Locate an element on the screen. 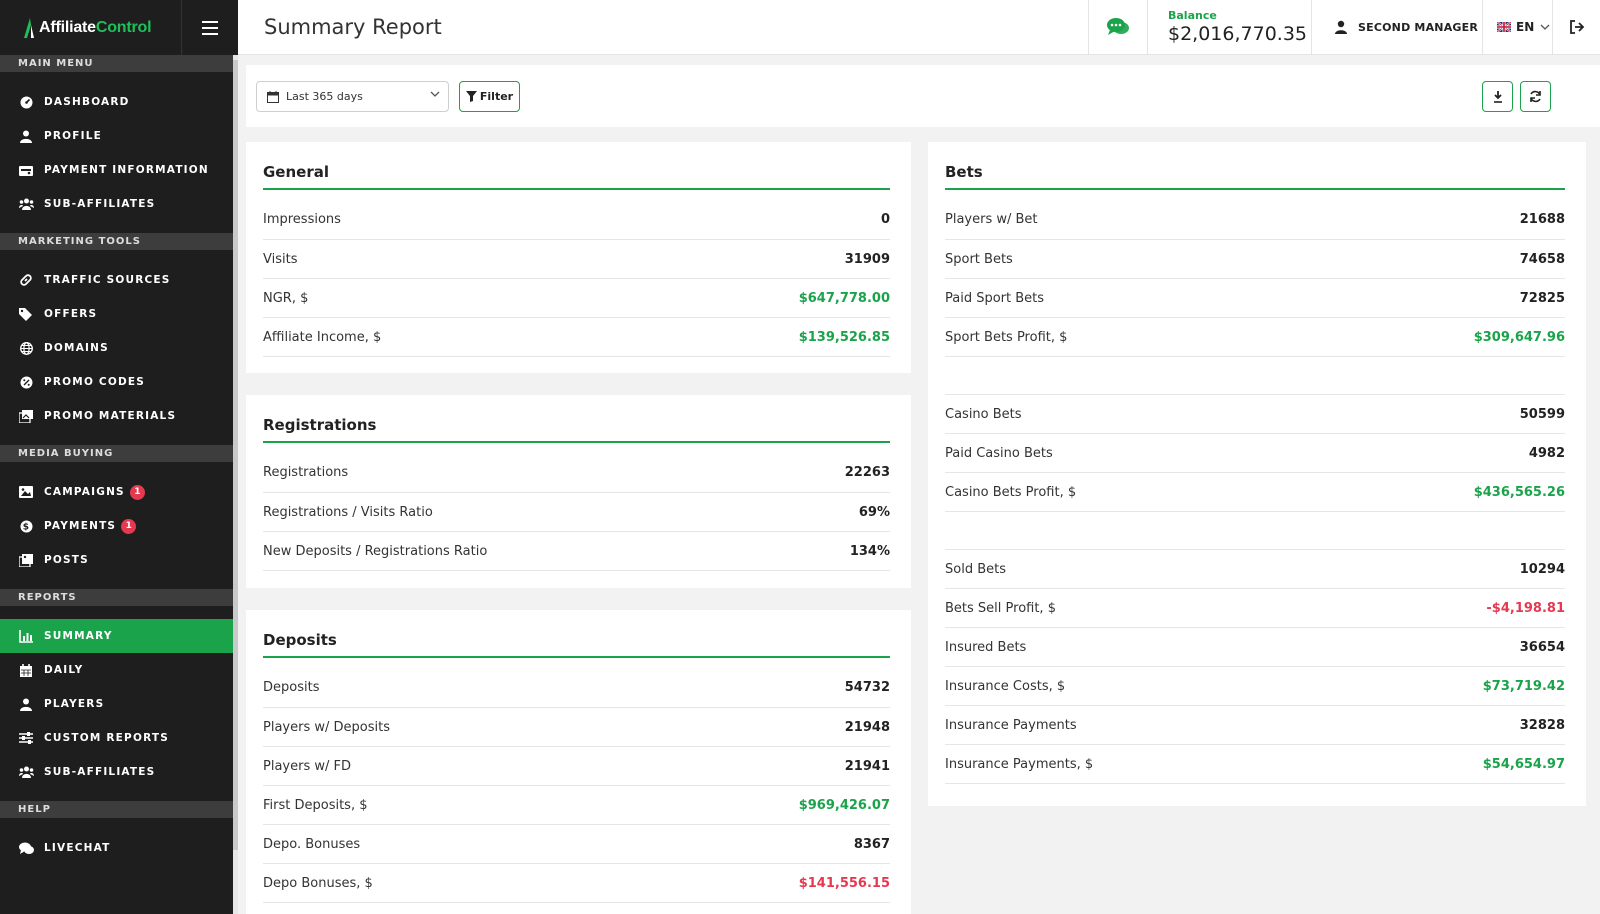 The image size is (1600, 914). sidebar-item-daily: DAILY is located at coordinates (119, 670).